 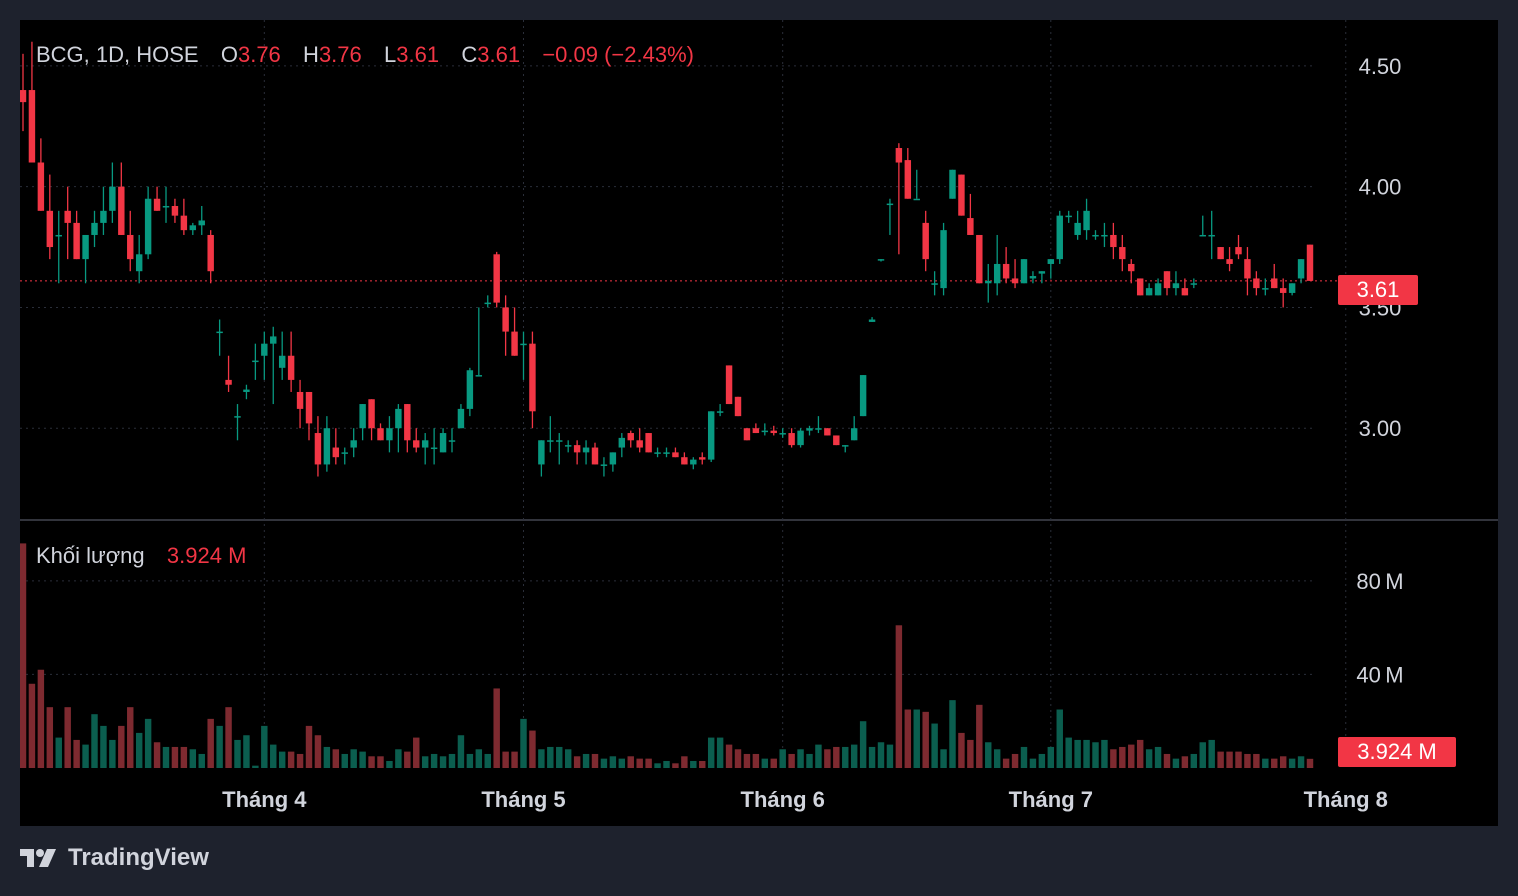 I want to click on price-tick-label: 4.00, so click(x=1380, y=187).